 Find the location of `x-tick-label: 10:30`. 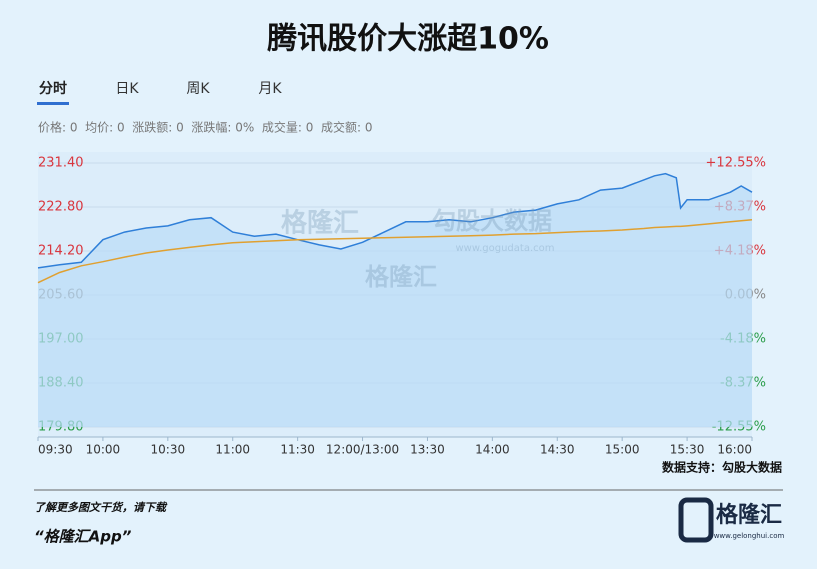

x-tick-label: 10:30 is located at coordinates (168, 450).